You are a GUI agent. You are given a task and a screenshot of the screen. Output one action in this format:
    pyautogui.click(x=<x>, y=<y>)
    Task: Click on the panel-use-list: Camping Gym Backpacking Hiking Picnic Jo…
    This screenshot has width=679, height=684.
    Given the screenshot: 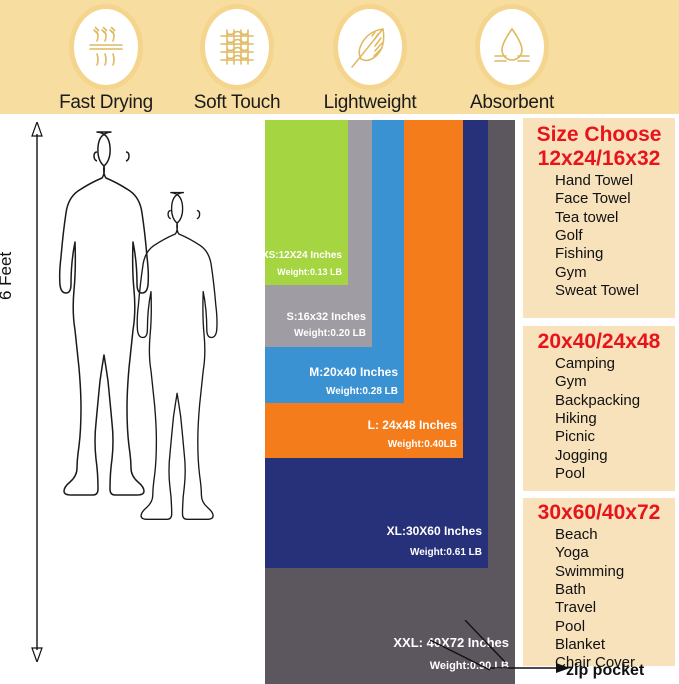 What is the action you would take?
    pyautogui.click(x=599, y=419)
    